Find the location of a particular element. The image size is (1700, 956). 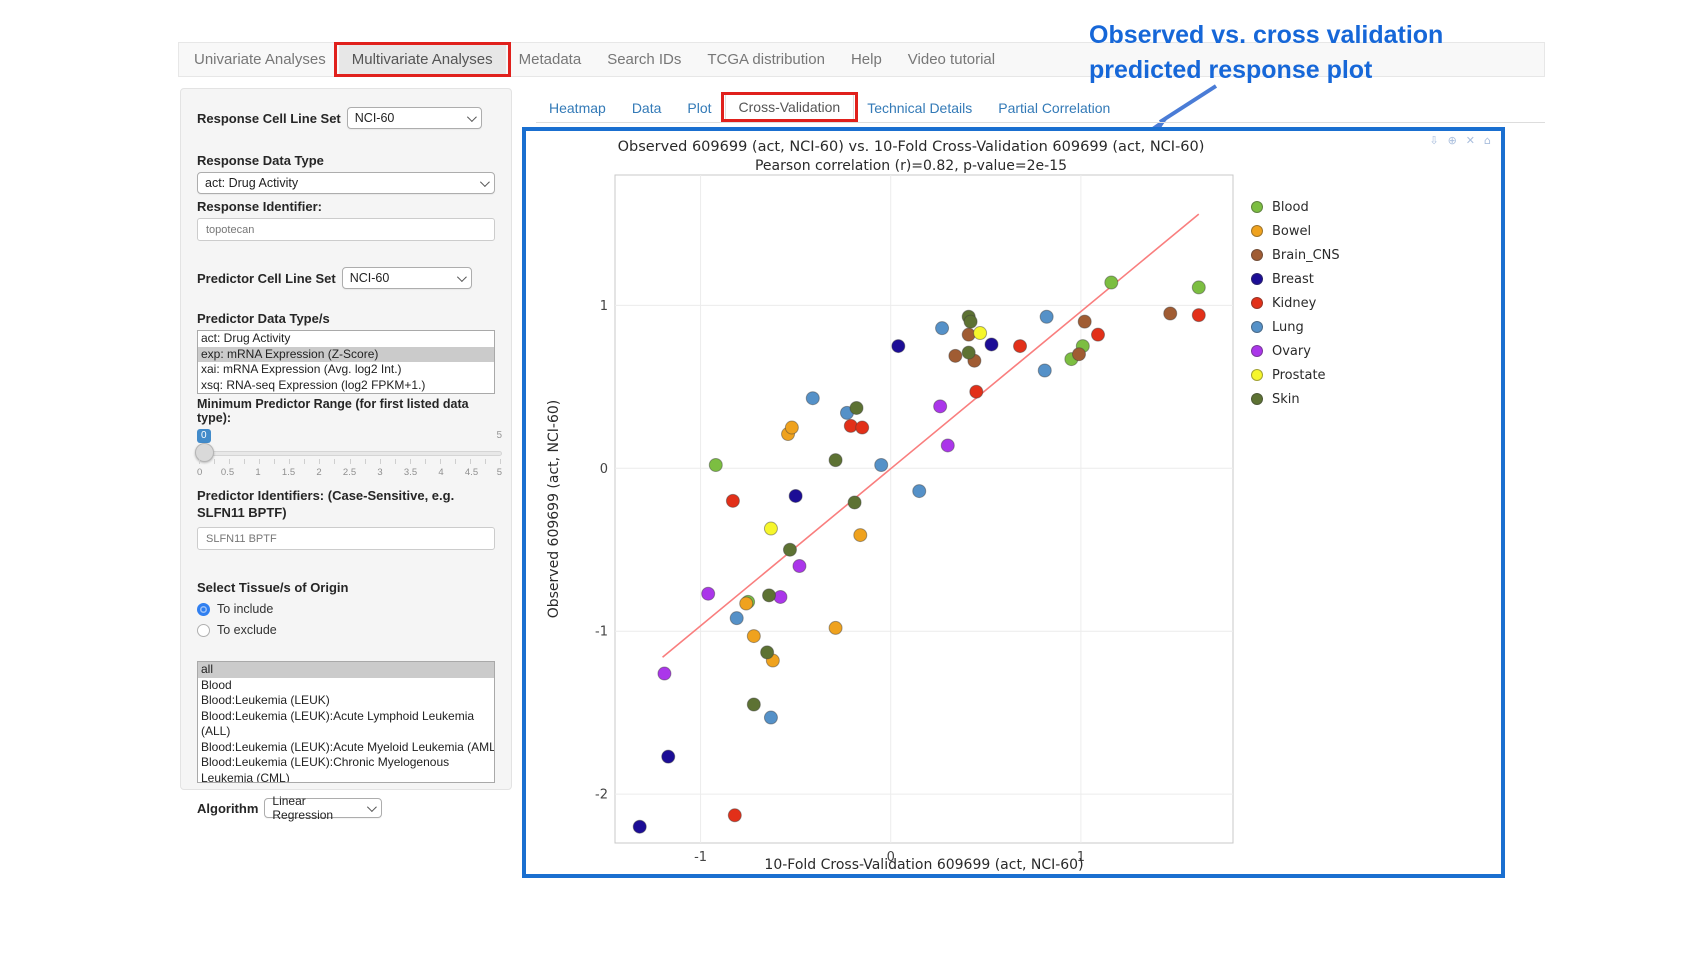

list-option-xsq-rna-seq-expression-log2-fpkm-1: xsq: RNA-seq Expression (log2 FPKM+1.) is located at coordinates (313, 384).